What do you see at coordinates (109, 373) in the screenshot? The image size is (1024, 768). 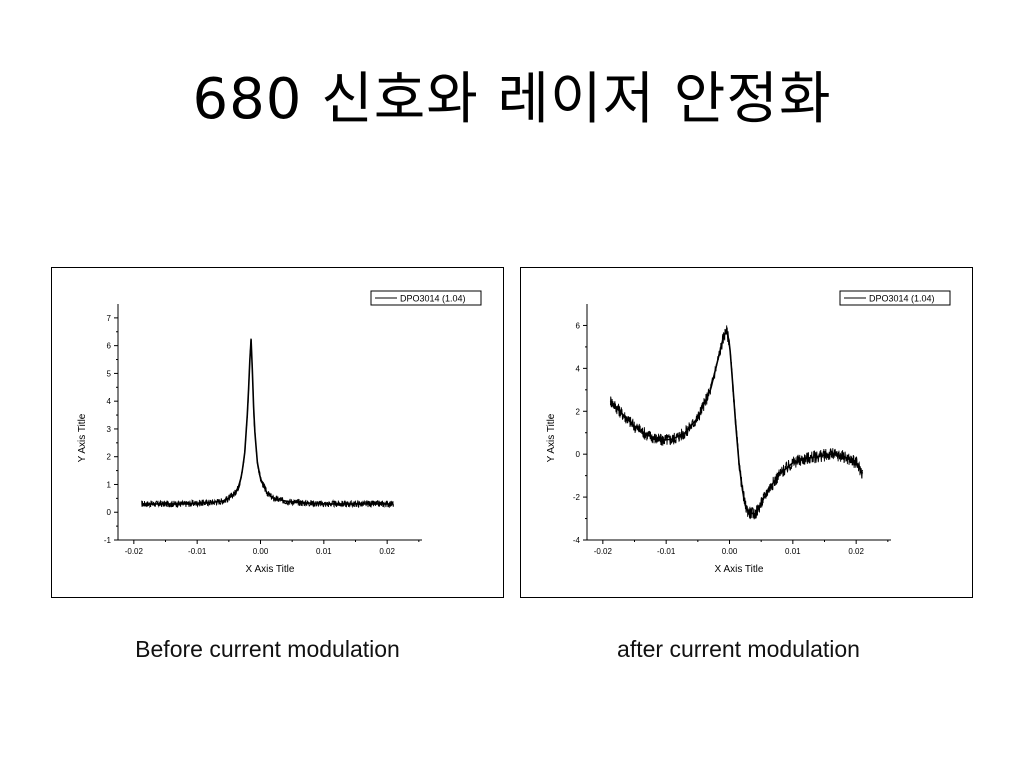 I see `y-tick-label: 5` at bounding box center [109, 373].